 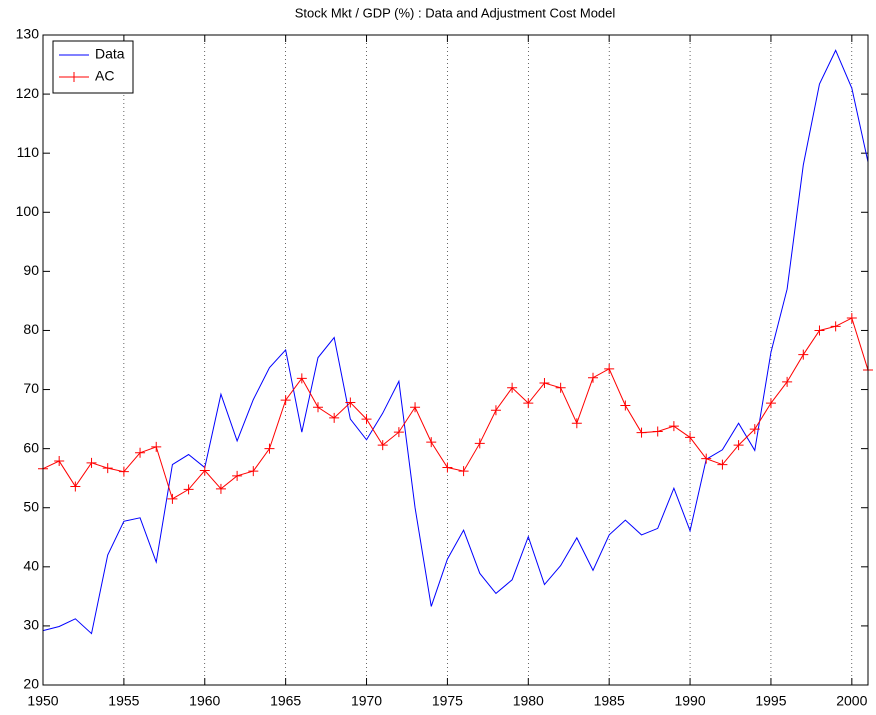 What do you see at coordinates (31, 388) in the screenshot?
I see `y-tick-label: 70` at bounding box center [31, 388].